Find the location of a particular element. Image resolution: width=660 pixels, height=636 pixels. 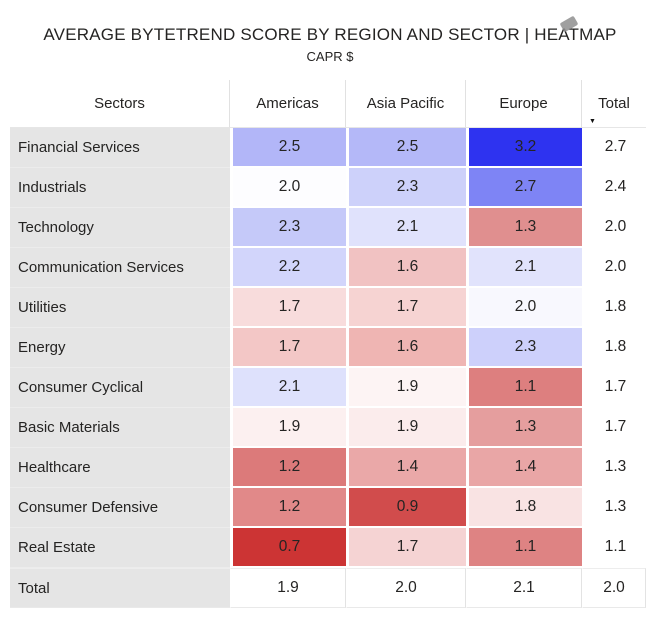

table-row: Consumer Defensive 1.2 0.9 1.8 1.3 is located at coordinates (328, 508).